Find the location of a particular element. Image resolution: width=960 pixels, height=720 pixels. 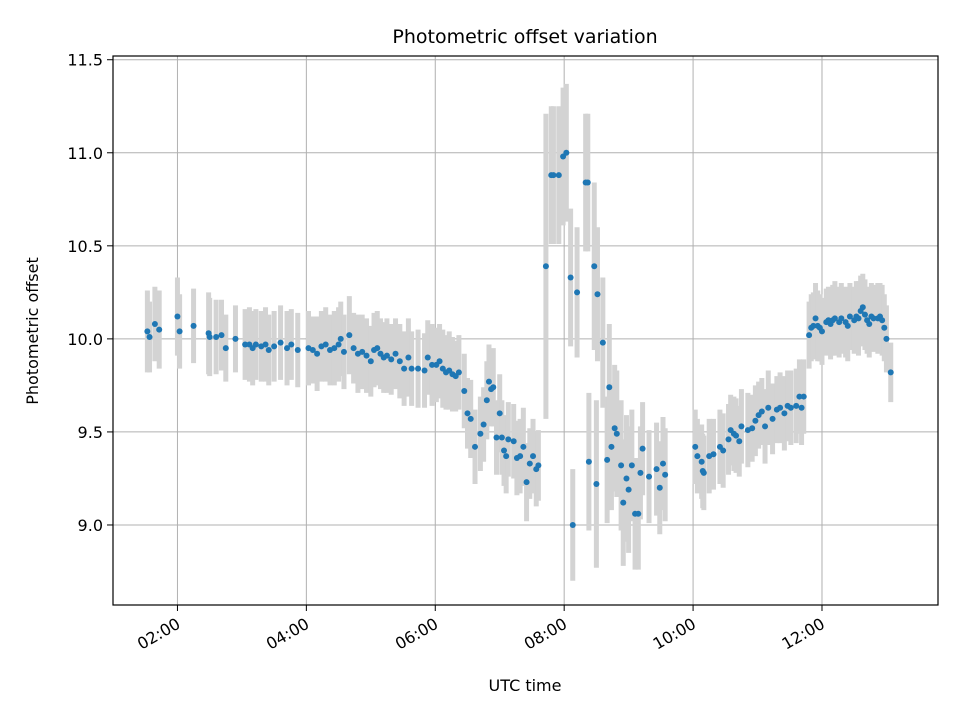

y-axis-label: Photometric offset is located at coordinates (32, 331).